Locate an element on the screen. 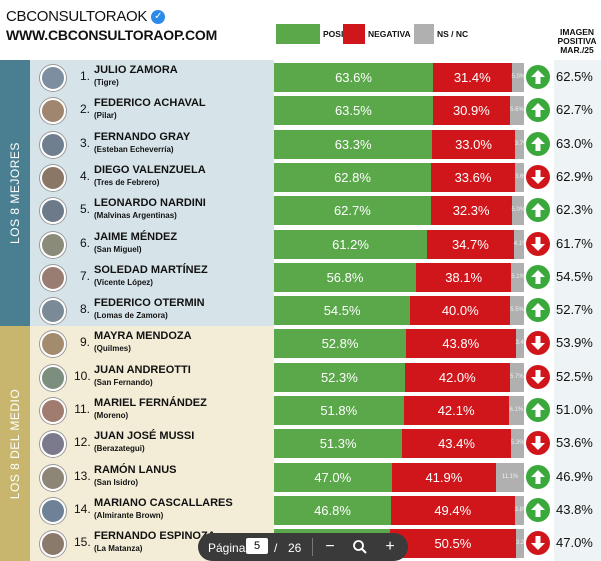 Image resolution: width=601 pixels, height=561 pixels. bar-nsnc-label: 3.2% is located at coordinates (523, 543).